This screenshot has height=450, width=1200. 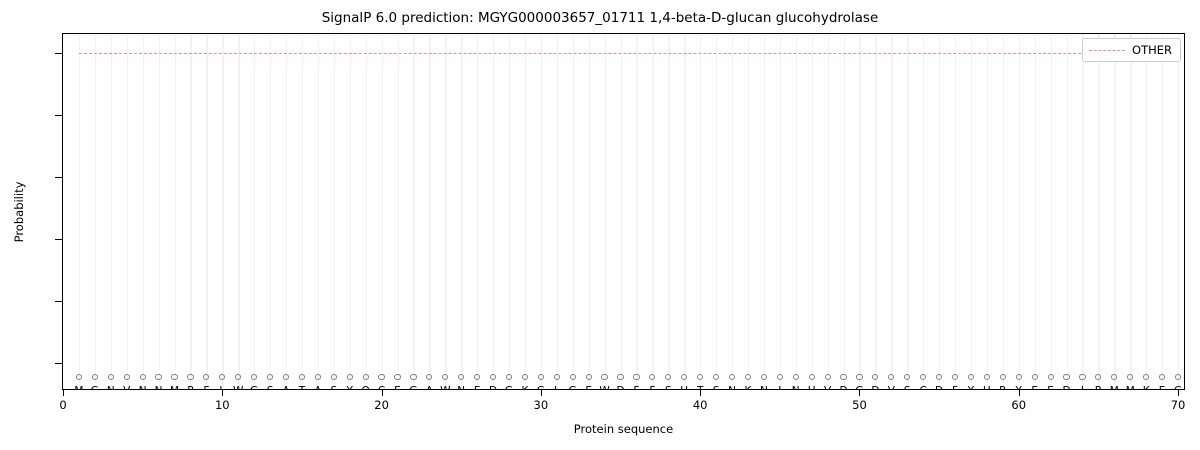 What do you see at coordinates (126, 387) in the screenshot?
I see `residue-letter: V` at bounding box center [126, 387].